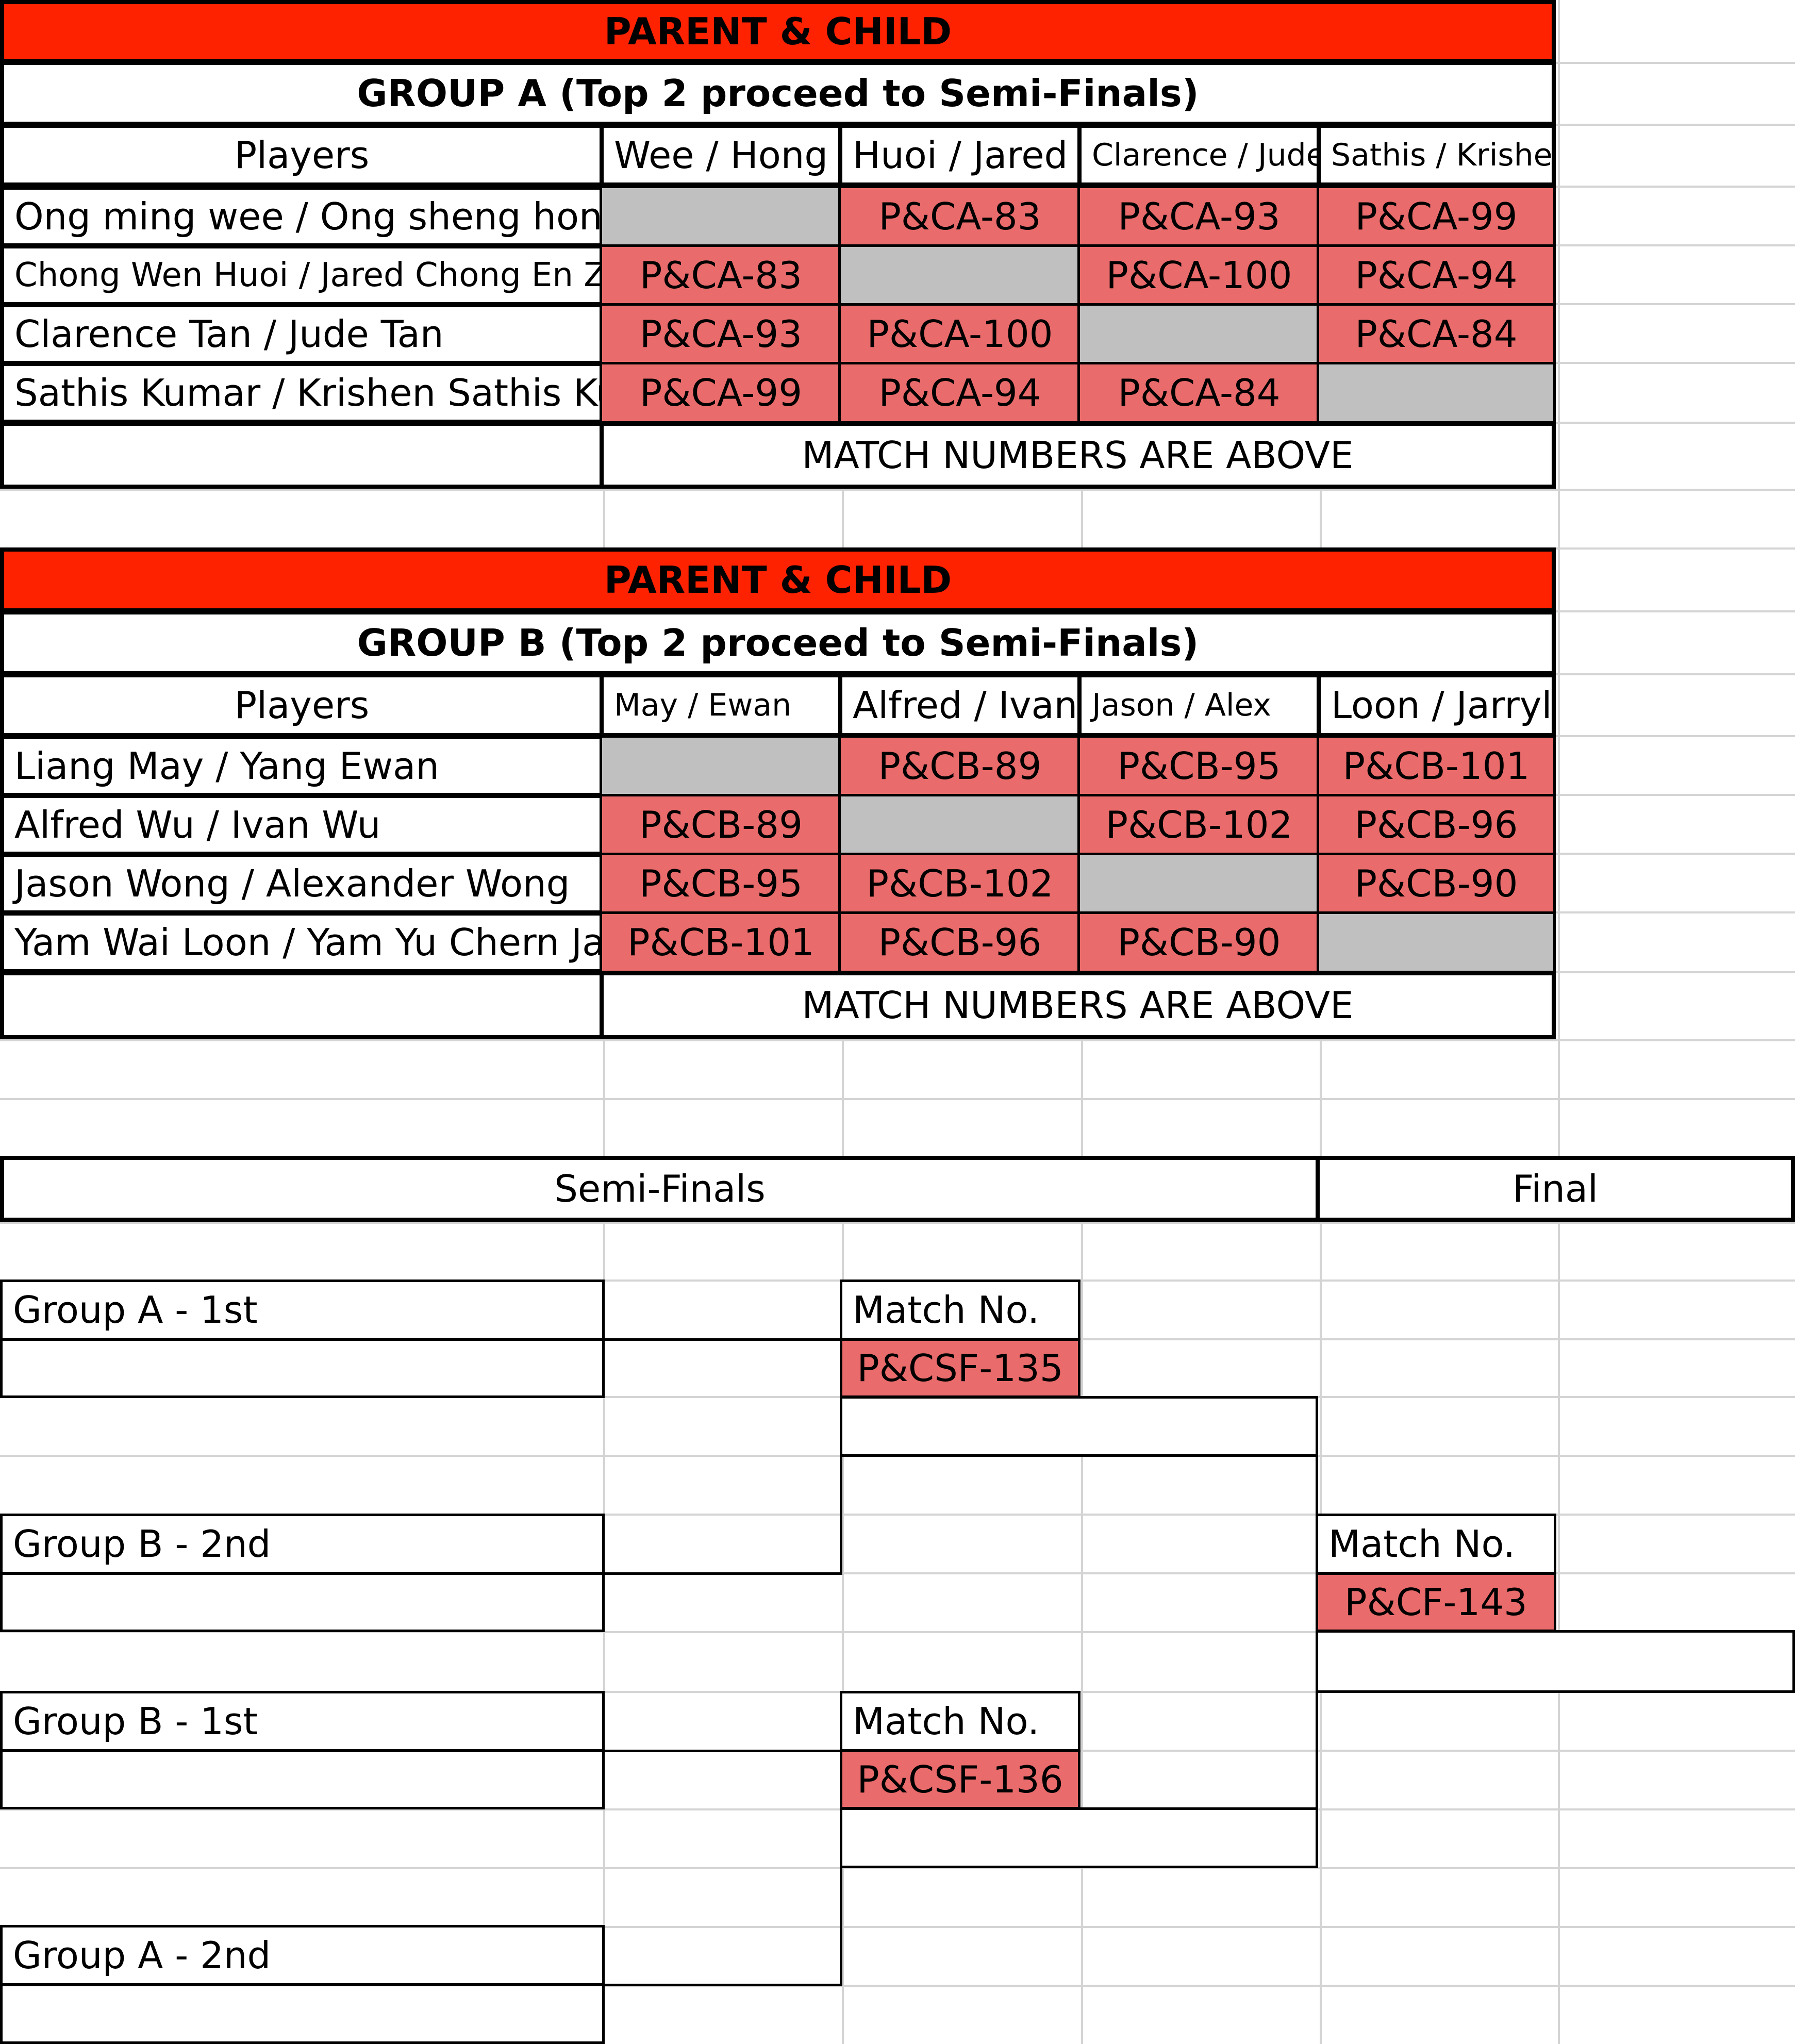 The image size is (1795, 2044). Describe the element at coordinates (960, 1368) in the screenshot. I see `sf1-match-number: P&CSF-135` at that location.